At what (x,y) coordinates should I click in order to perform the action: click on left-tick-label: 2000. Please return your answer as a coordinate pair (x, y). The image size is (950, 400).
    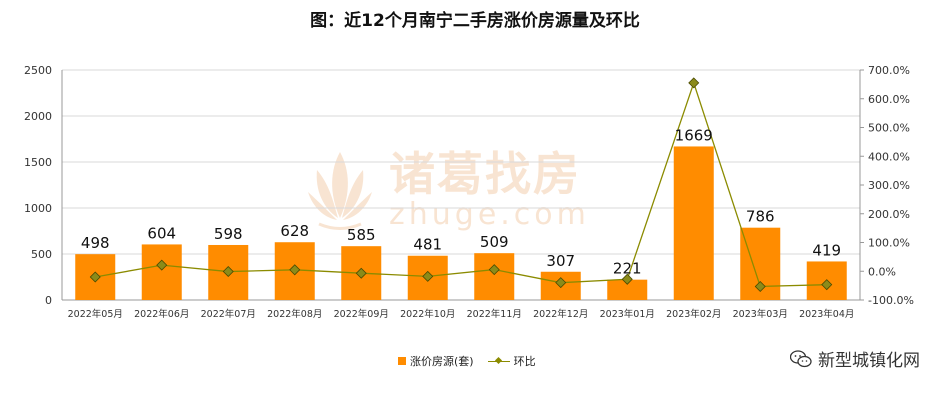
    Looking at the image, I should click on (38, 116).